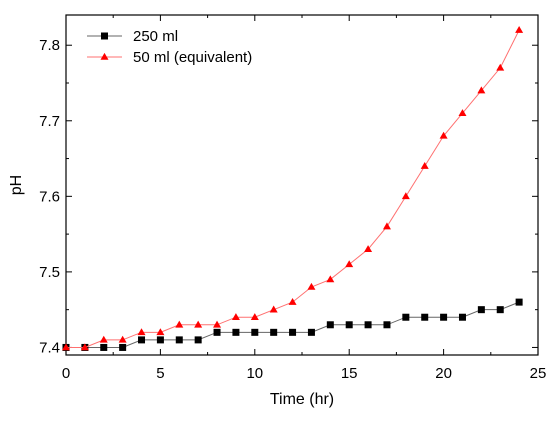  Describe the element at coordinates (349, 373) in the screenshot. I see `x-tick-label: 15` at that location.